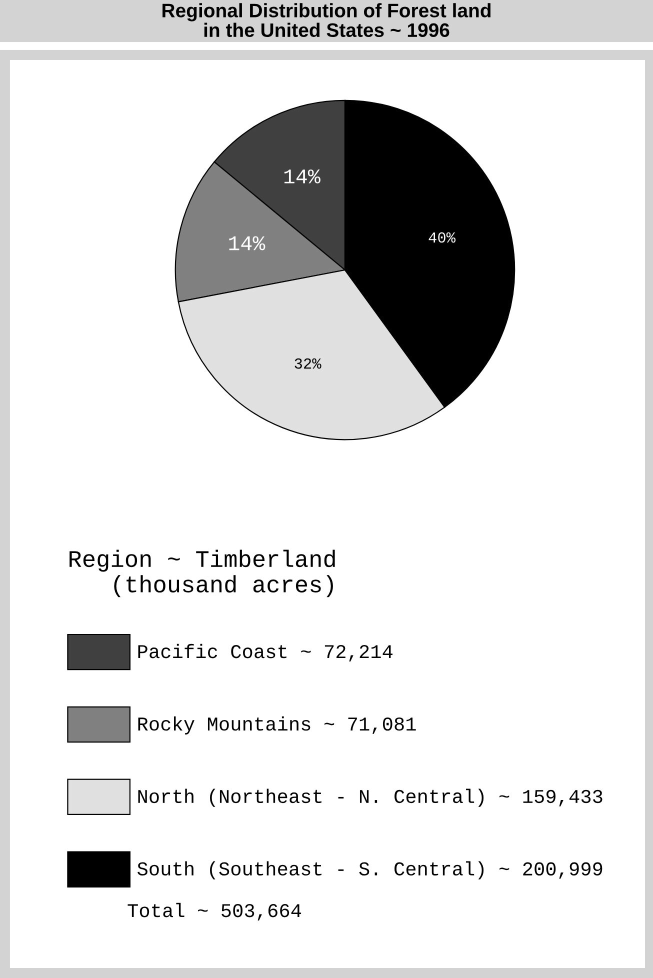  I want to click on legend-label: Pacific Coast ~ 72,214, so click(265, 653).